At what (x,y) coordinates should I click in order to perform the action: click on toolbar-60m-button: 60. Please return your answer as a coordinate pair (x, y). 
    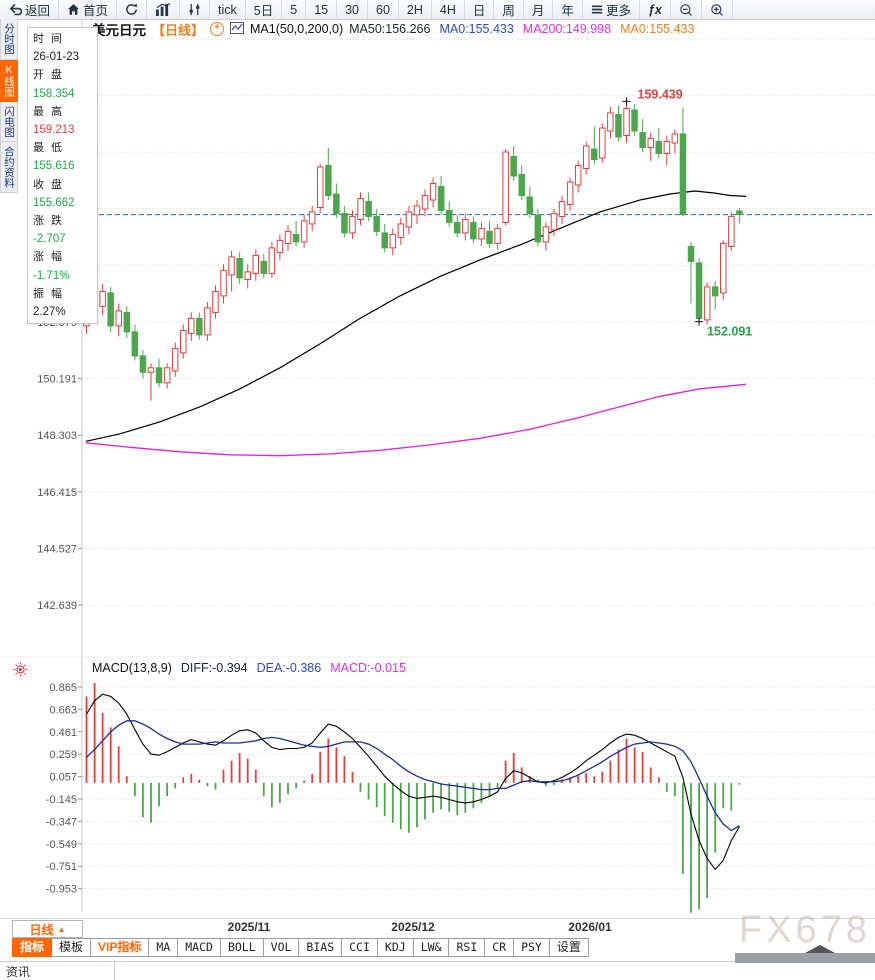
    Looking at the image, I should click on (383, 9).